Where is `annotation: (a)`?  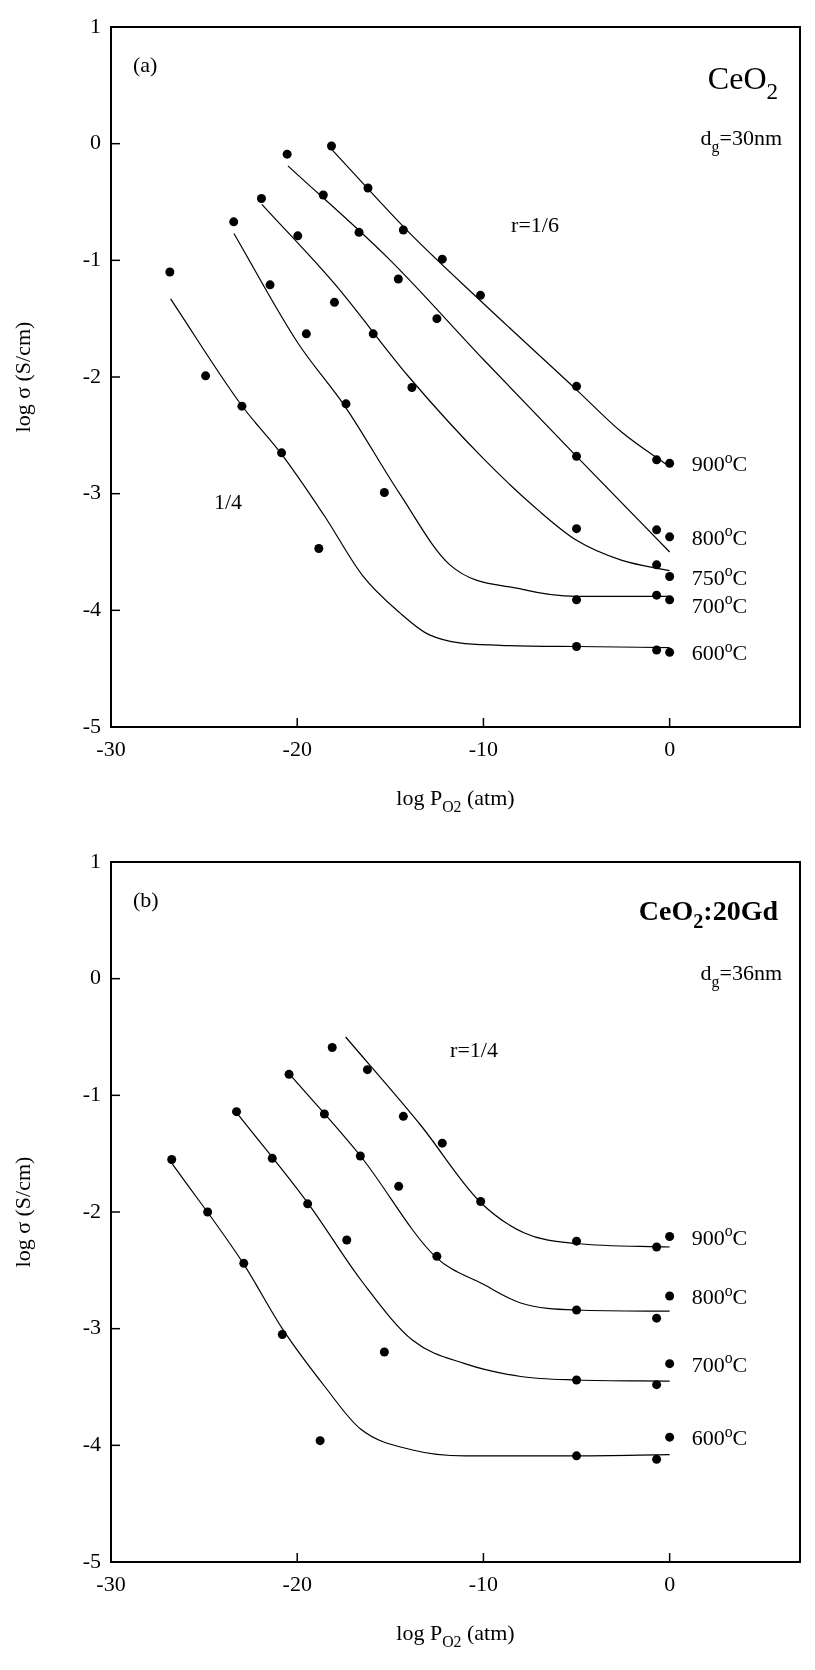 annotation: (a) is located at coordinates (145, 64).